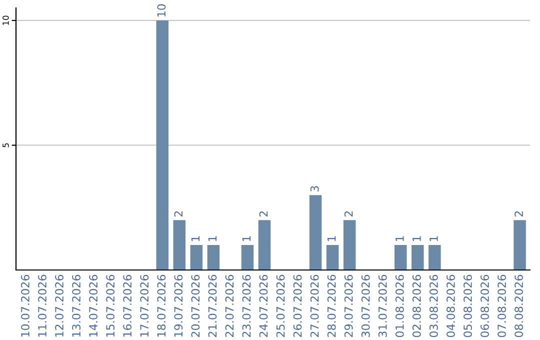  Describe the element at coordinates (263, 305) in the screenshot. I see `x-tick-label: 24.07.2026` at that location.